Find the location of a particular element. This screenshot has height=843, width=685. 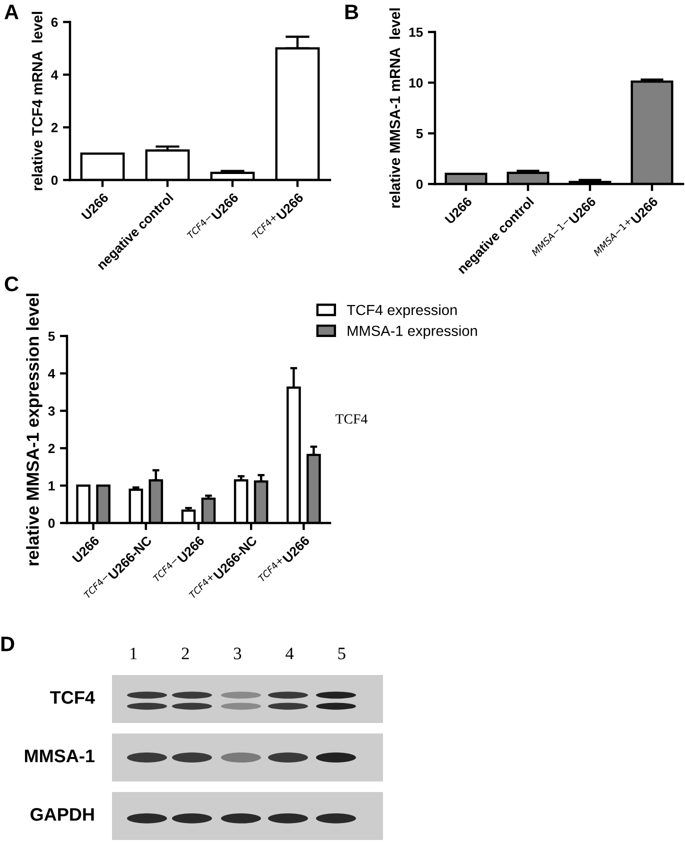

y-tick-label: 1 is located at coordinates (51, 485).